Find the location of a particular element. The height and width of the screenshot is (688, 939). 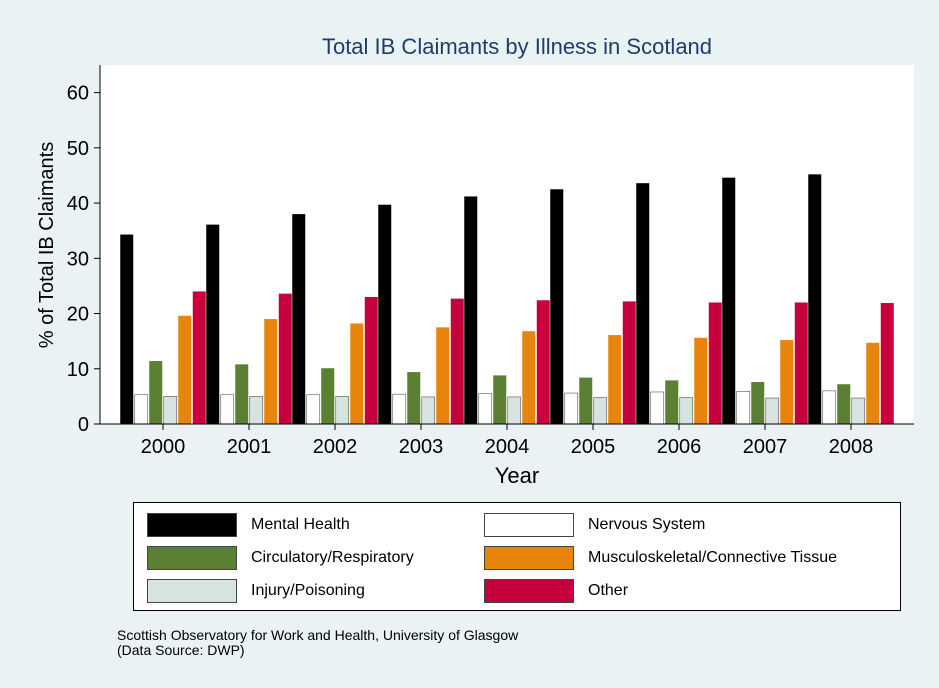

y-tick-label: 40 is located at coordinates (78, 204).